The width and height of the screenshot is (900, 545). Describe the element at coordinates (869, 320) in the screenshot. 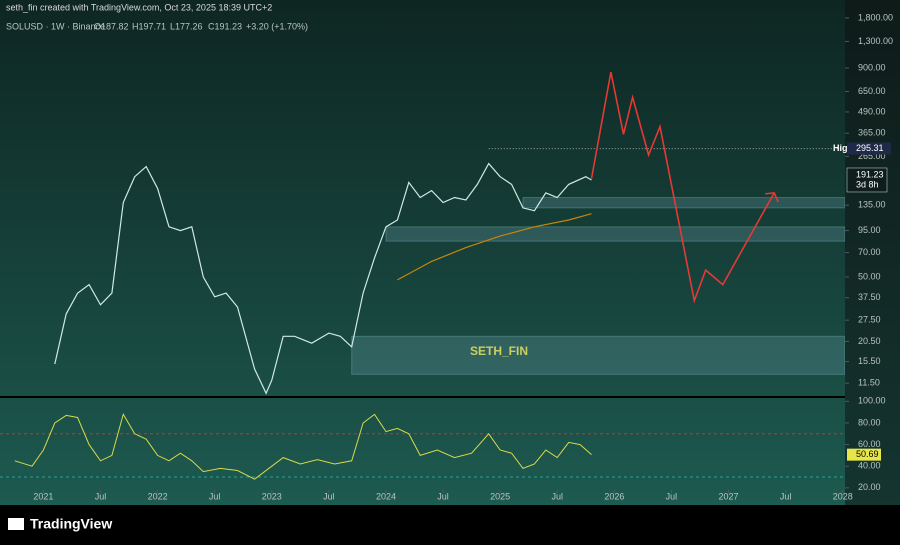

I see `y-tick-label: 27.50` at that location.